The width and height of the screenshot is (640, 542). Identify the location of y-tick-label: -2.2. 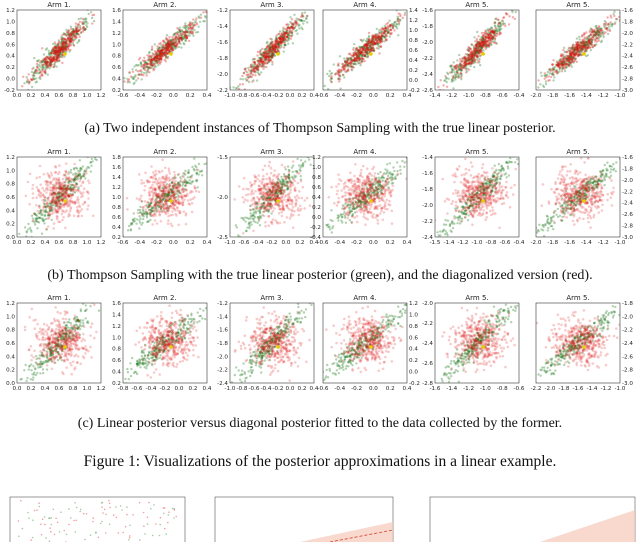
(427, 59).